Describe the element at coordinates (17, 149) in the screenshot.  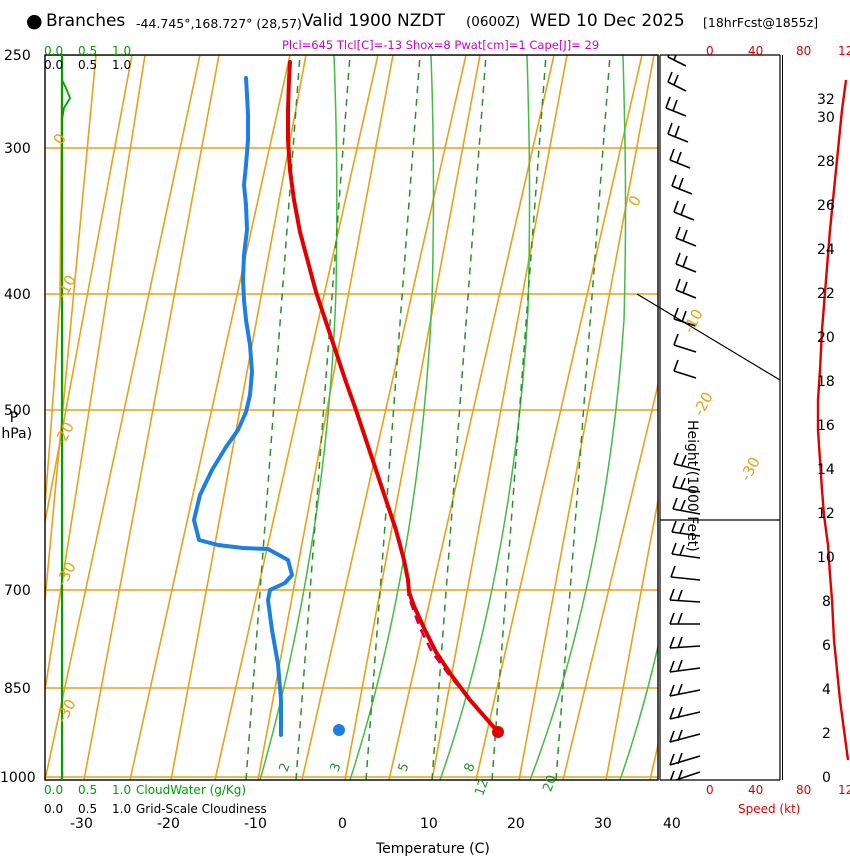
I see `pressure-tick-300: 300` at that location.